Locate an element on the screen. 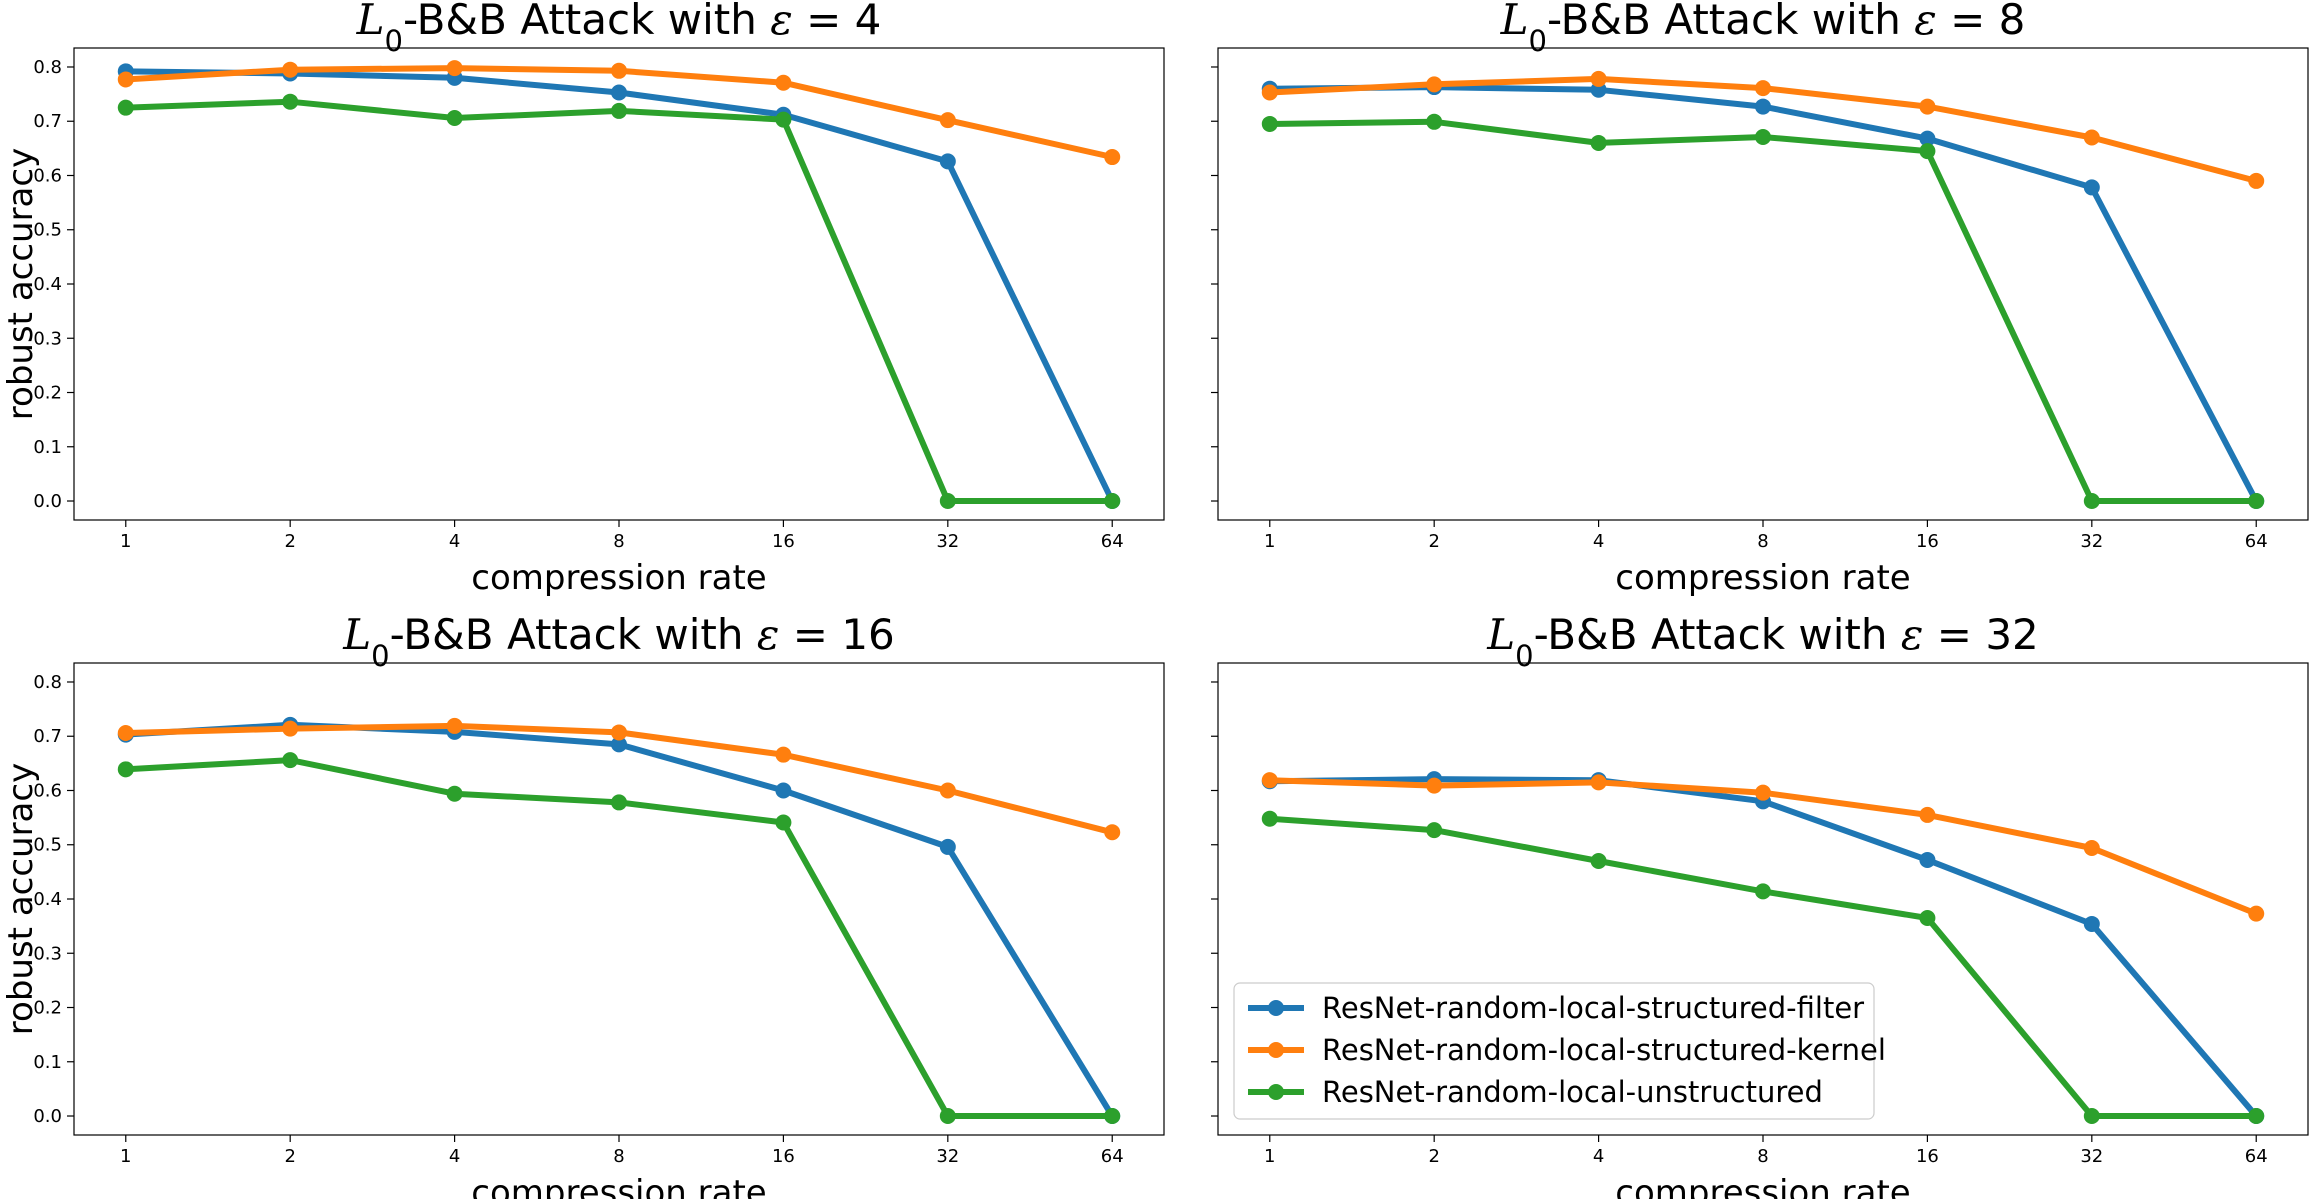  title-prefix: L is located at coordinates (1500, 634).